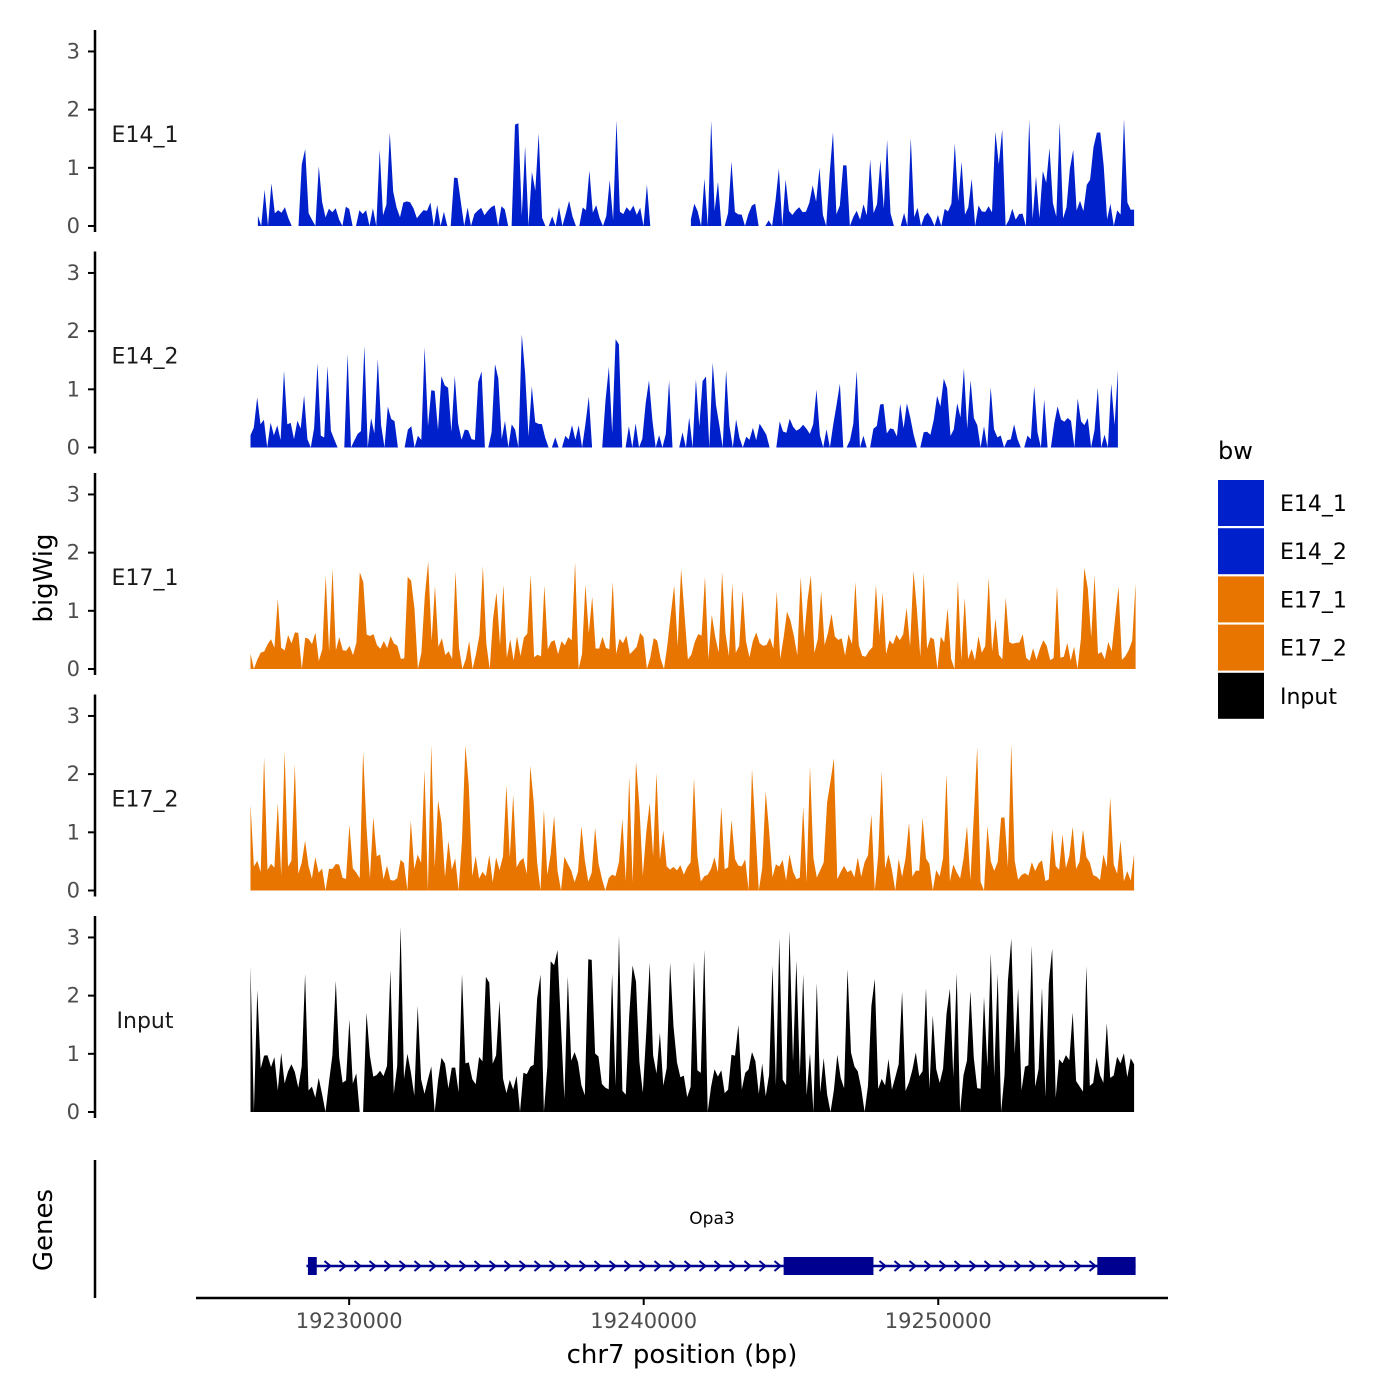  I want to click on x-axis: 19230000 19240000 19250000, so click(682, 1314).